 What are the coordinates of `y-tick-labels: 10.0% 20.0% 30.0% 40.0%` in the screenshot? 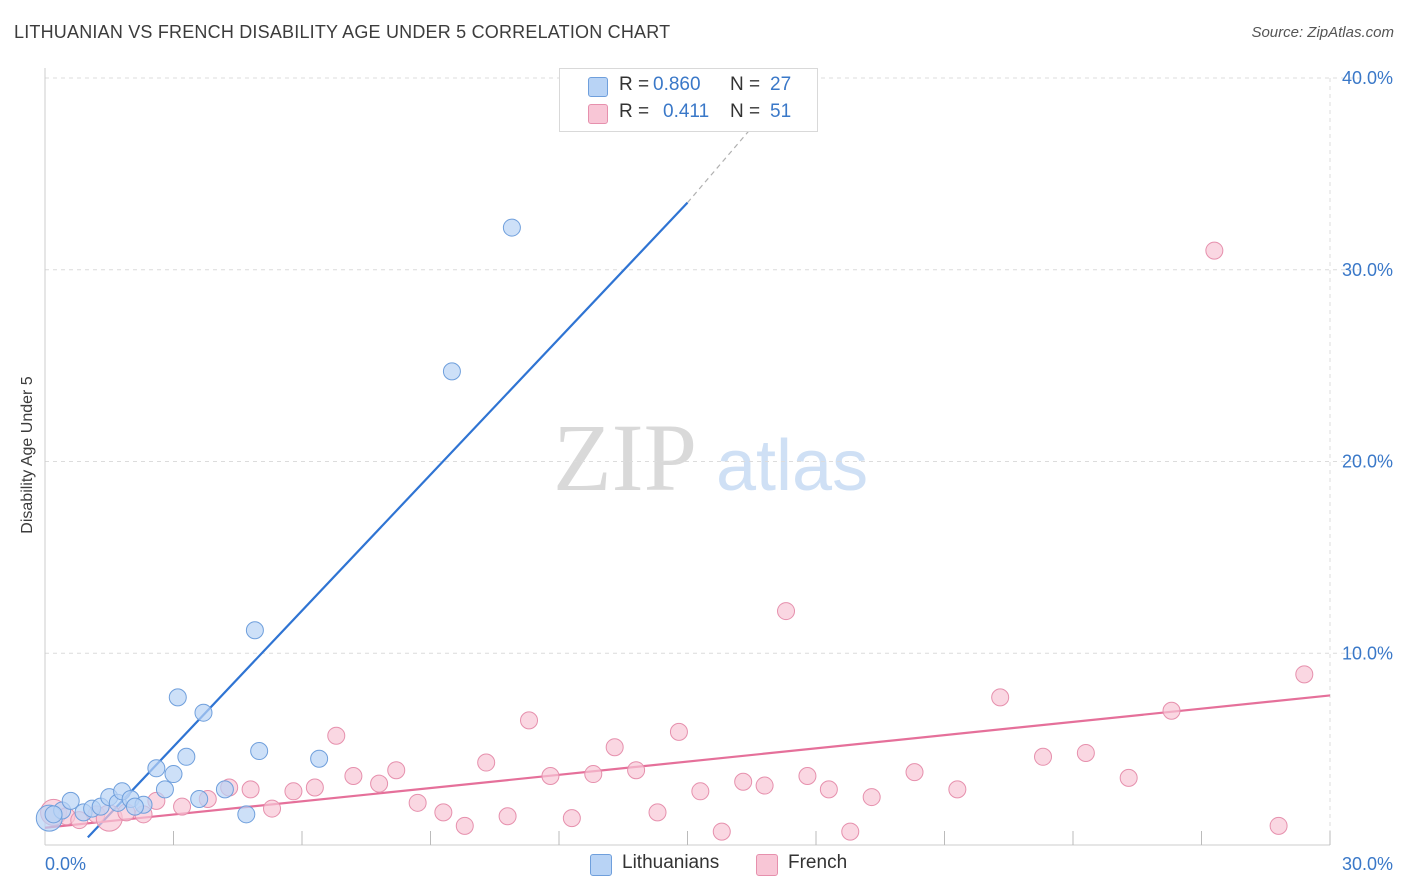 It's located at (1367, 365).